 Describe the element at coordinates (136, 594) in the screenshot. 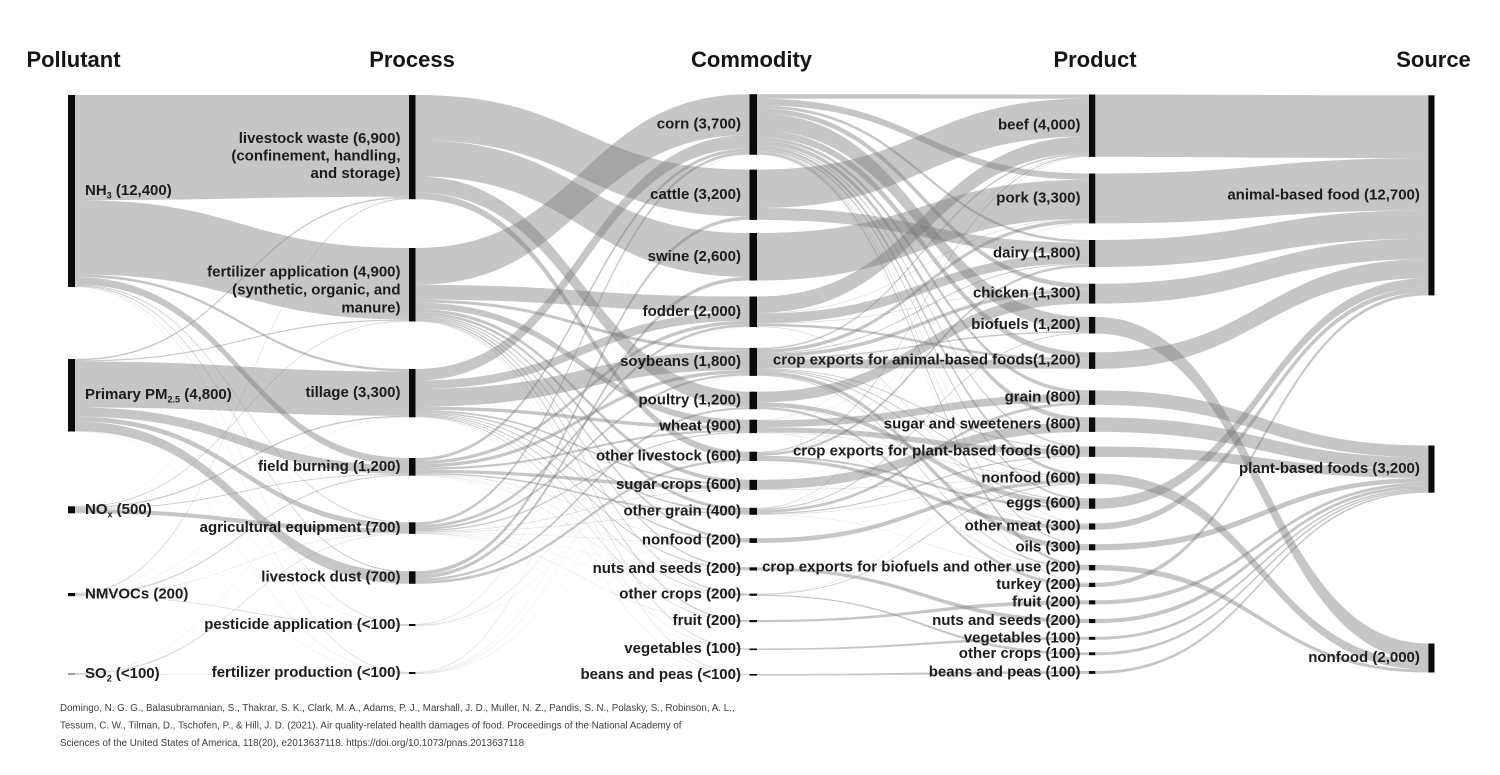

I see `svg-text: NMVOCs (200)` at that location.